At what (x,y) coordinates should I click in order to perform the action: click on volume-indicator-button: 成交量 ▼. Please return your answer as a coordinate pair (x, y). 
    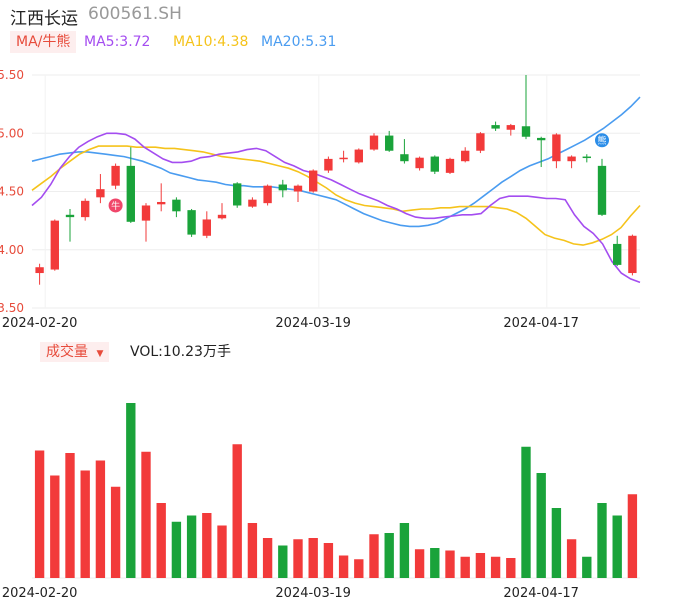
    Looking at the image, I should click on (75, 352).